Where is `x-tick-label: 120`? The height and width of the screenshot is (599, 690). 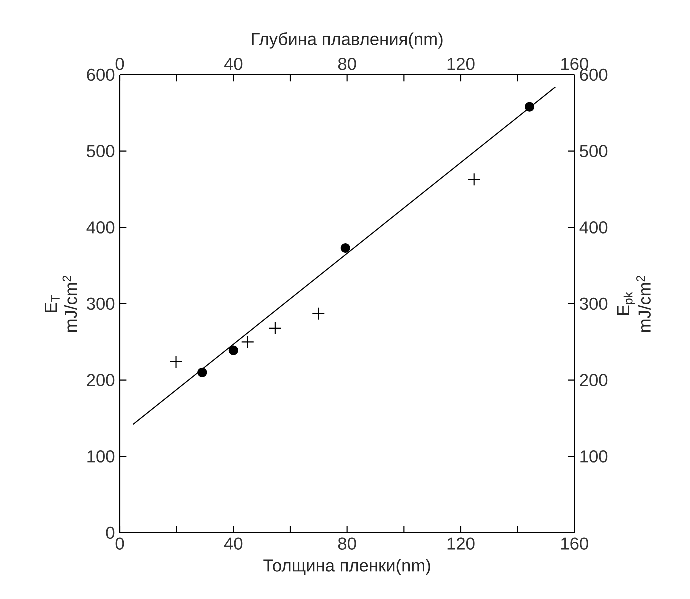 x-tick-label: 120 is located at coordinates (461, 544).